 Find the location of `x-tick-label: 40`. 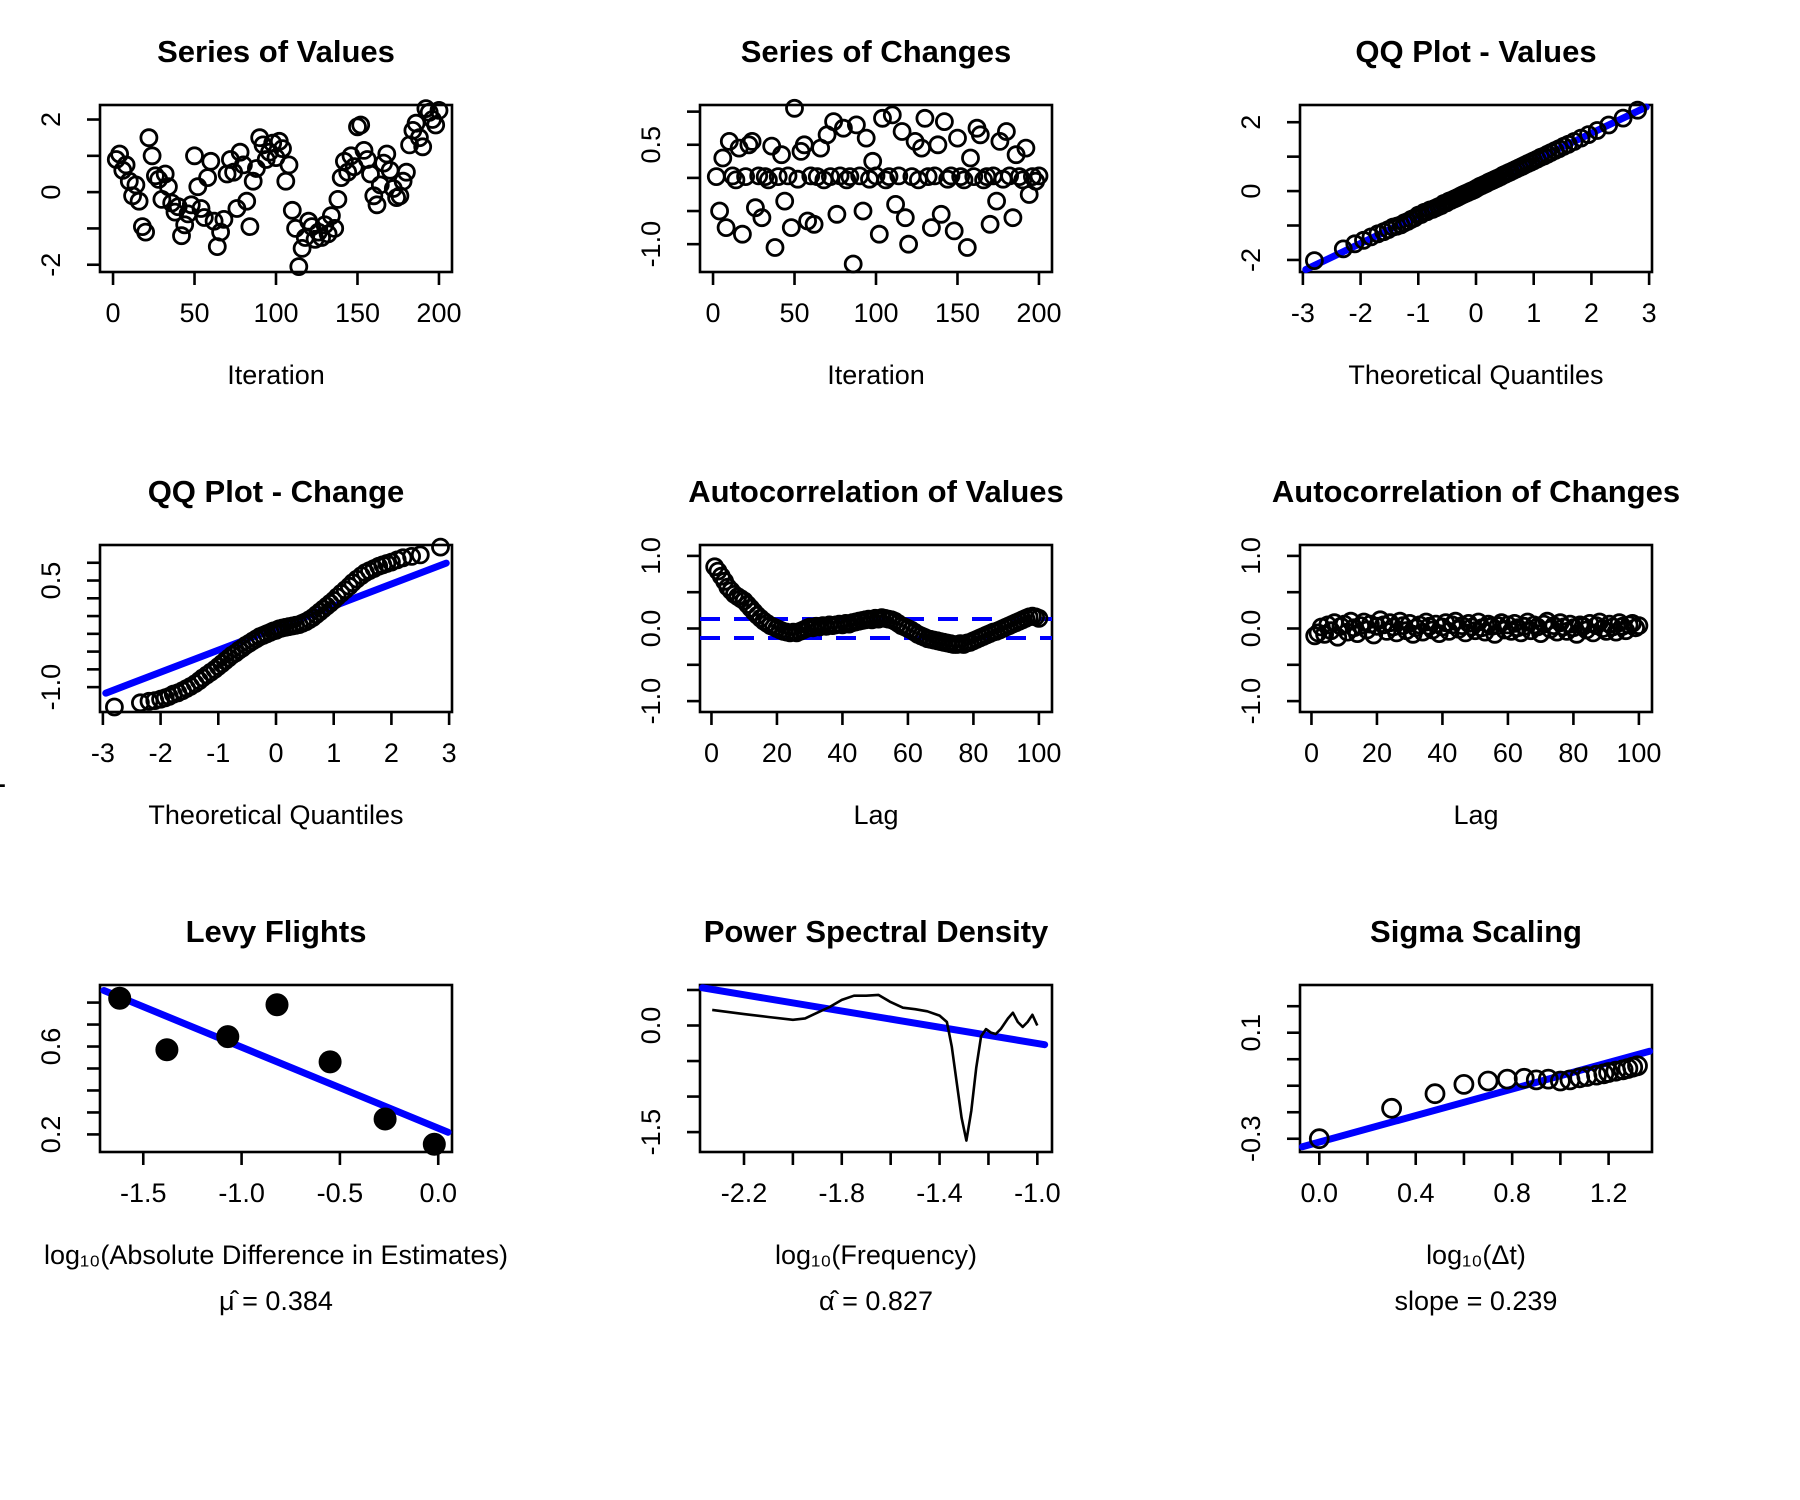

x-tick-label: 40 is located at coordinates (842, 753).